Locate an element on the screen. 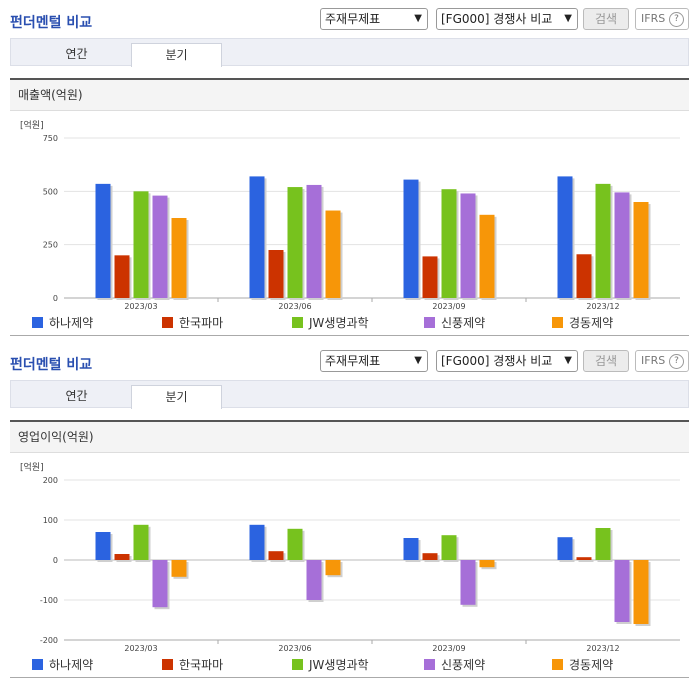 This screenshot has width=696, height=684. x-tick-label: 2023/06 is located at coordinates (294, 648).